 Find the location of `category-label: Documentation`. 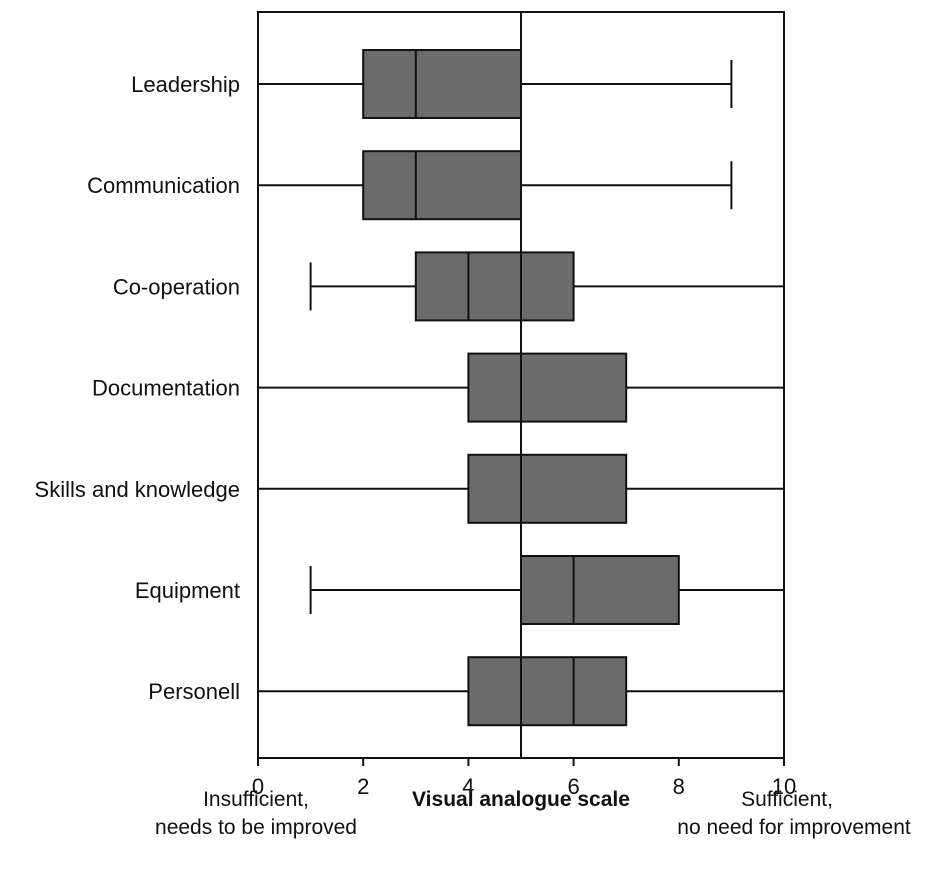

category-label: Documentation is located at coordinates (166, 388).